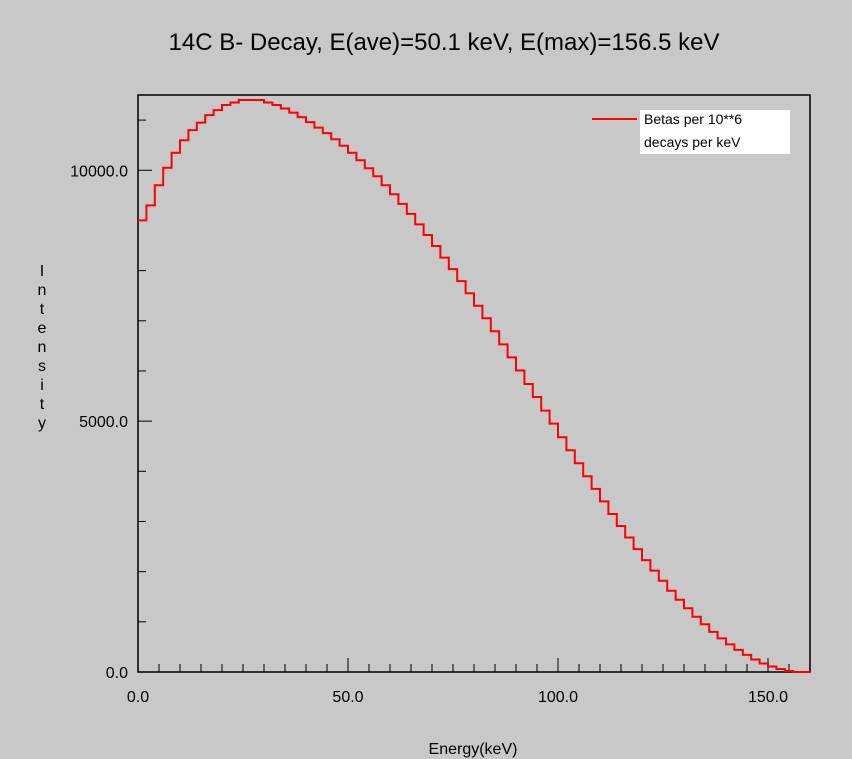  What do you see at coordinates (692, 142) in the screenshot?
I see `legend-label-line2: decays per keV` at bounding box center [692, 142].